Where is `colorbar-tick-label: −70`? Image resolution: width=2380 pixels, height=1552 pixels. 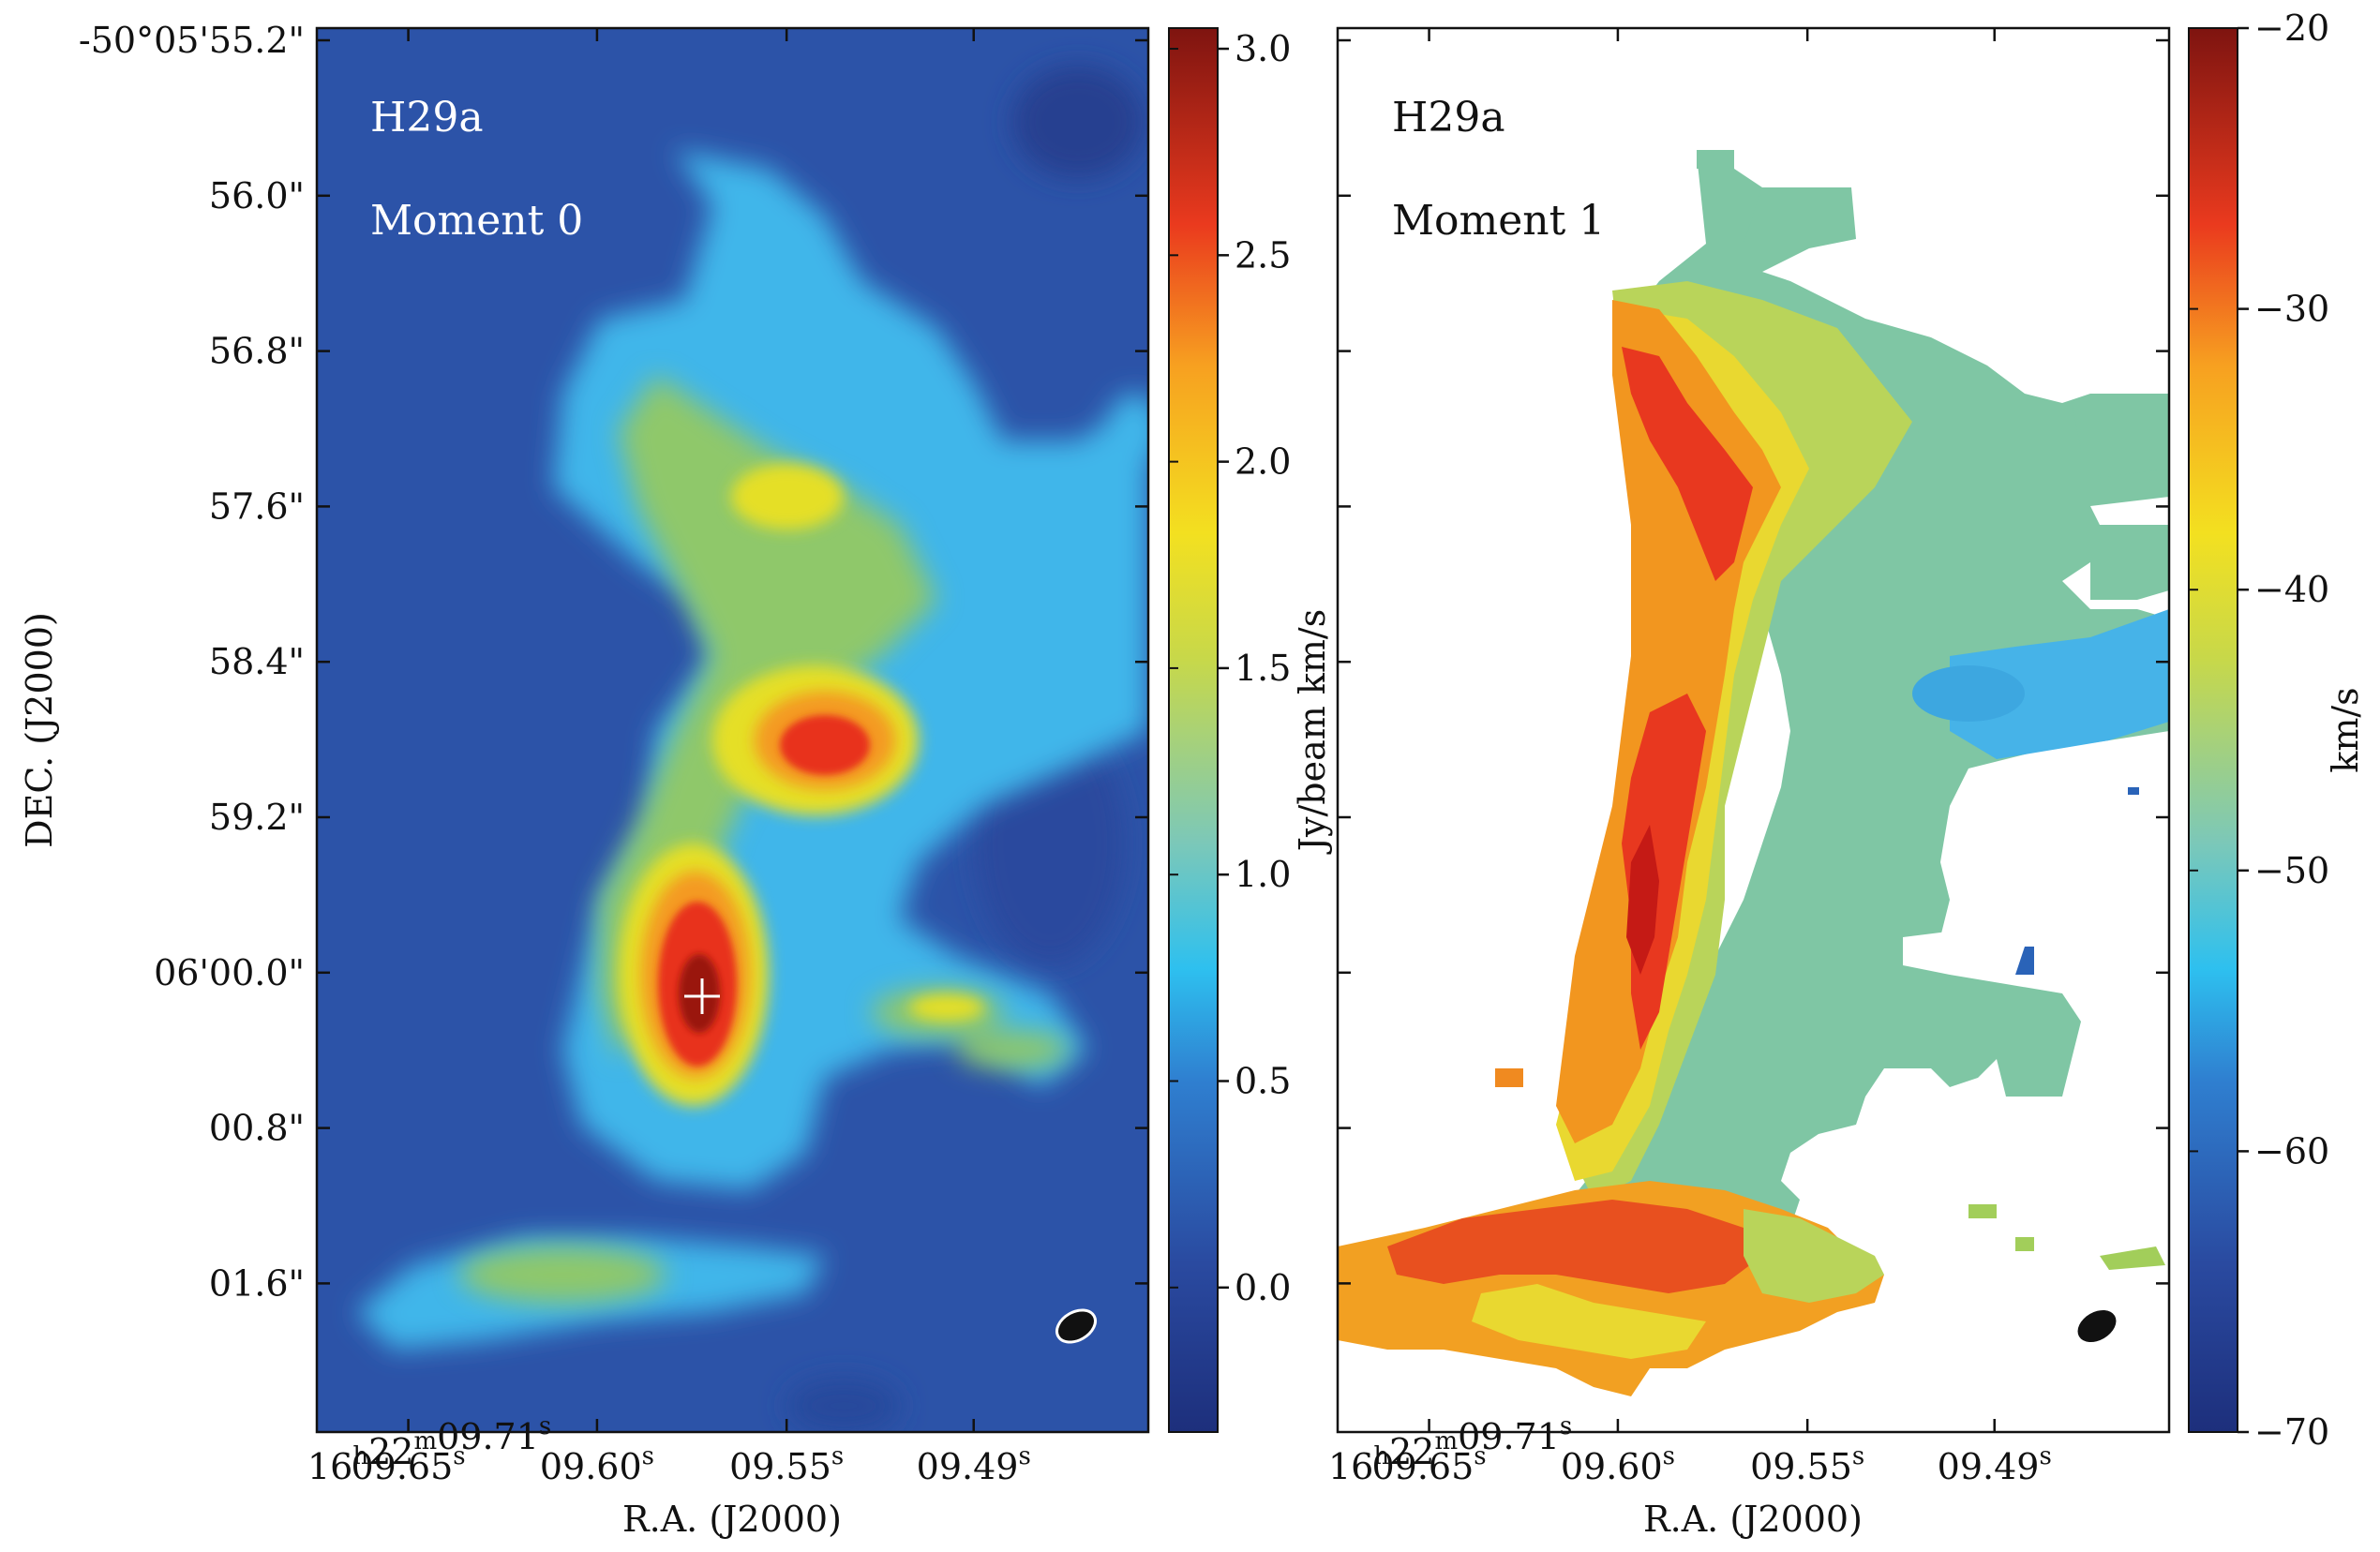 colorbar-tick-label: −70 is located at coordinates (2291, 1432).